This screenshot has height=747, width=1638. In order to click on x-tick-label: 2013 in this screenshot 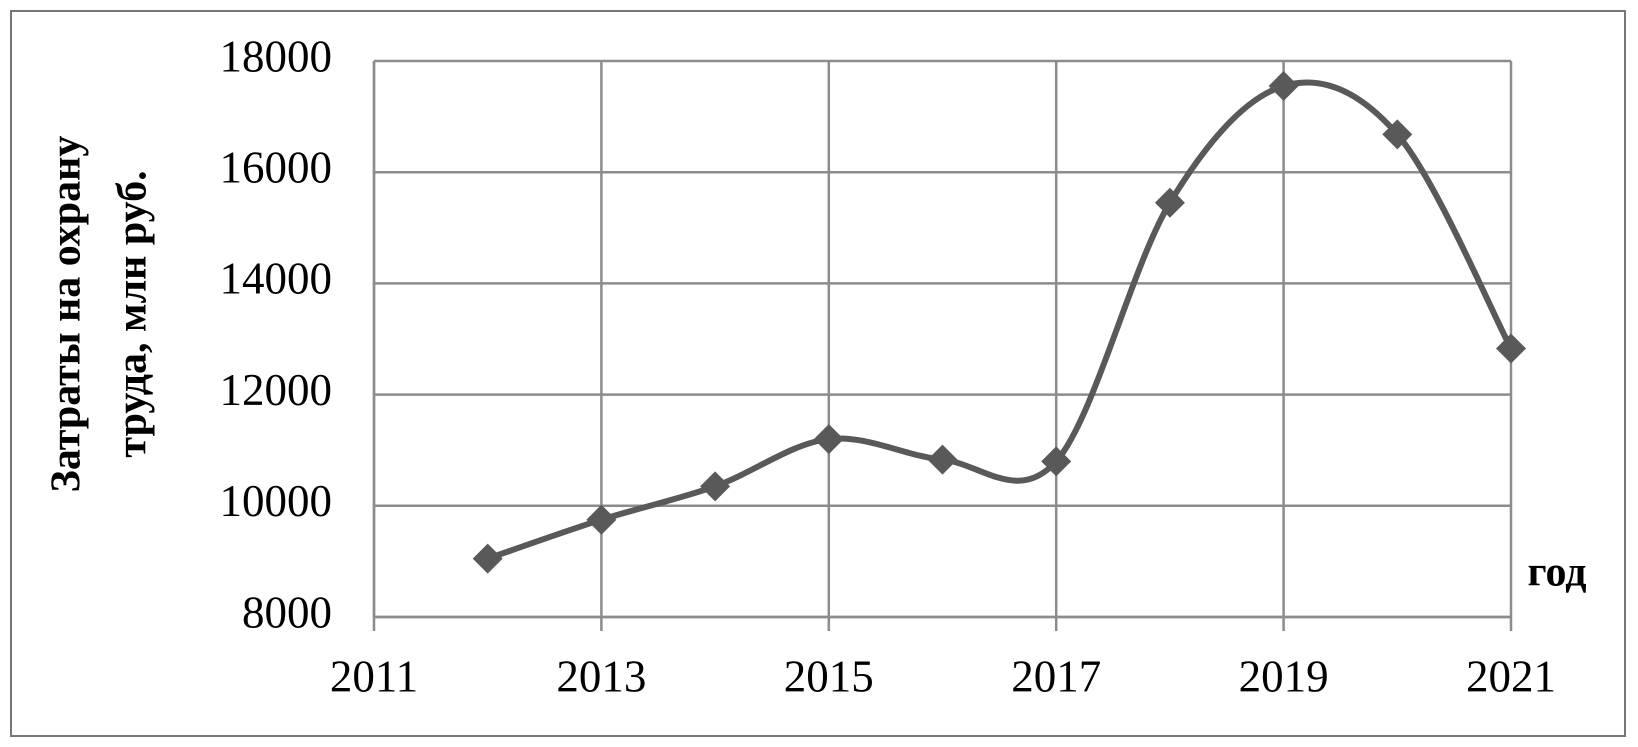, I will do `click(601, 676)`.